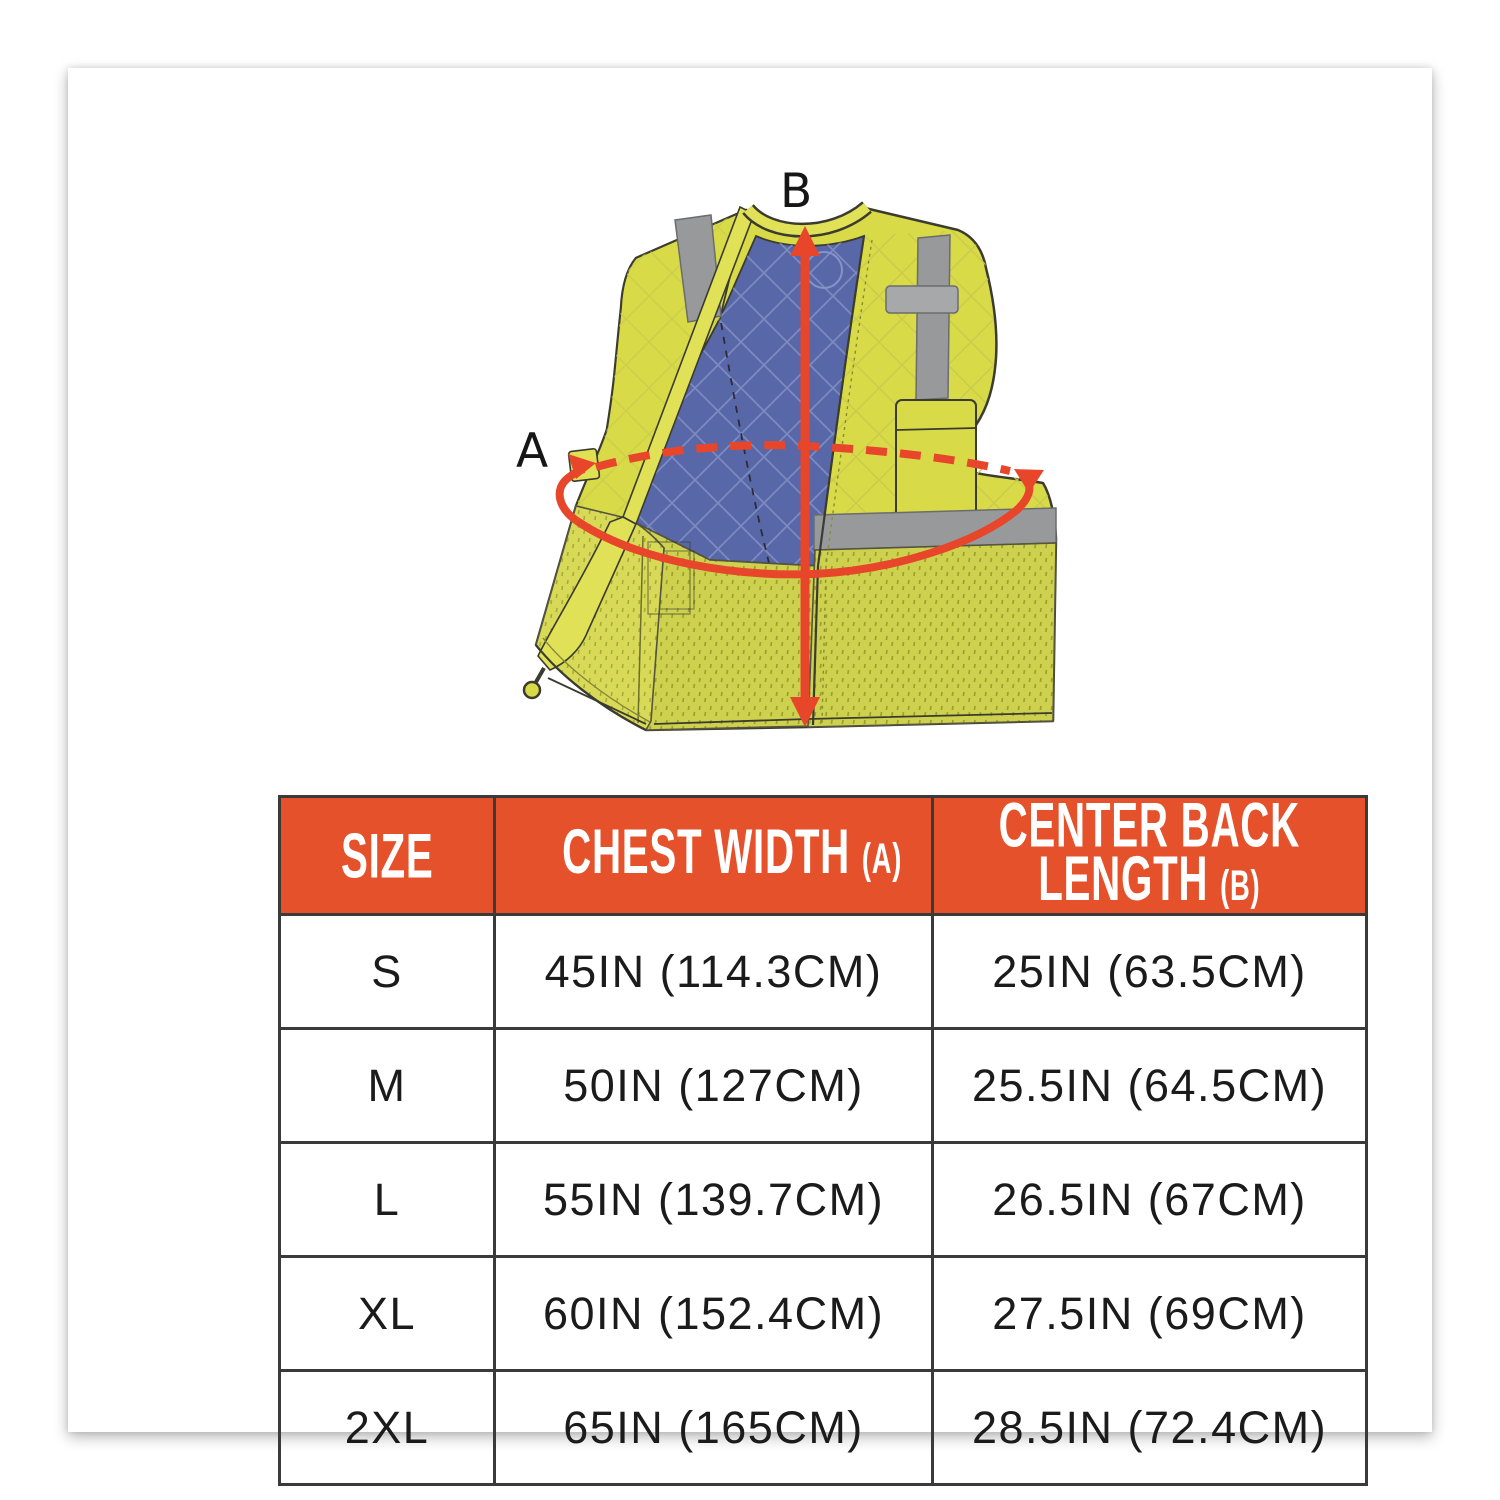  Describe the element at coordinates (1149, 971) in the screenshot. I see `back-cell: 25IN (63.5CM)` at that location.